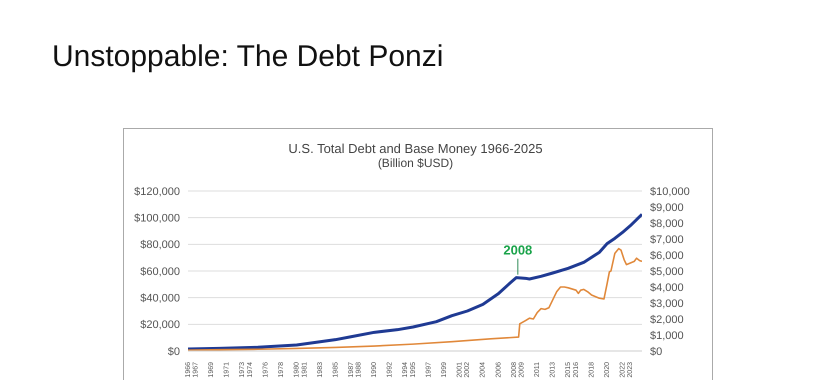 Image resolution: width=818 pixels, height=380 pixels. Describe the element at coordinates (670, 192) in the screenshot. I see `y2-tick-label: $10,000` at that location.